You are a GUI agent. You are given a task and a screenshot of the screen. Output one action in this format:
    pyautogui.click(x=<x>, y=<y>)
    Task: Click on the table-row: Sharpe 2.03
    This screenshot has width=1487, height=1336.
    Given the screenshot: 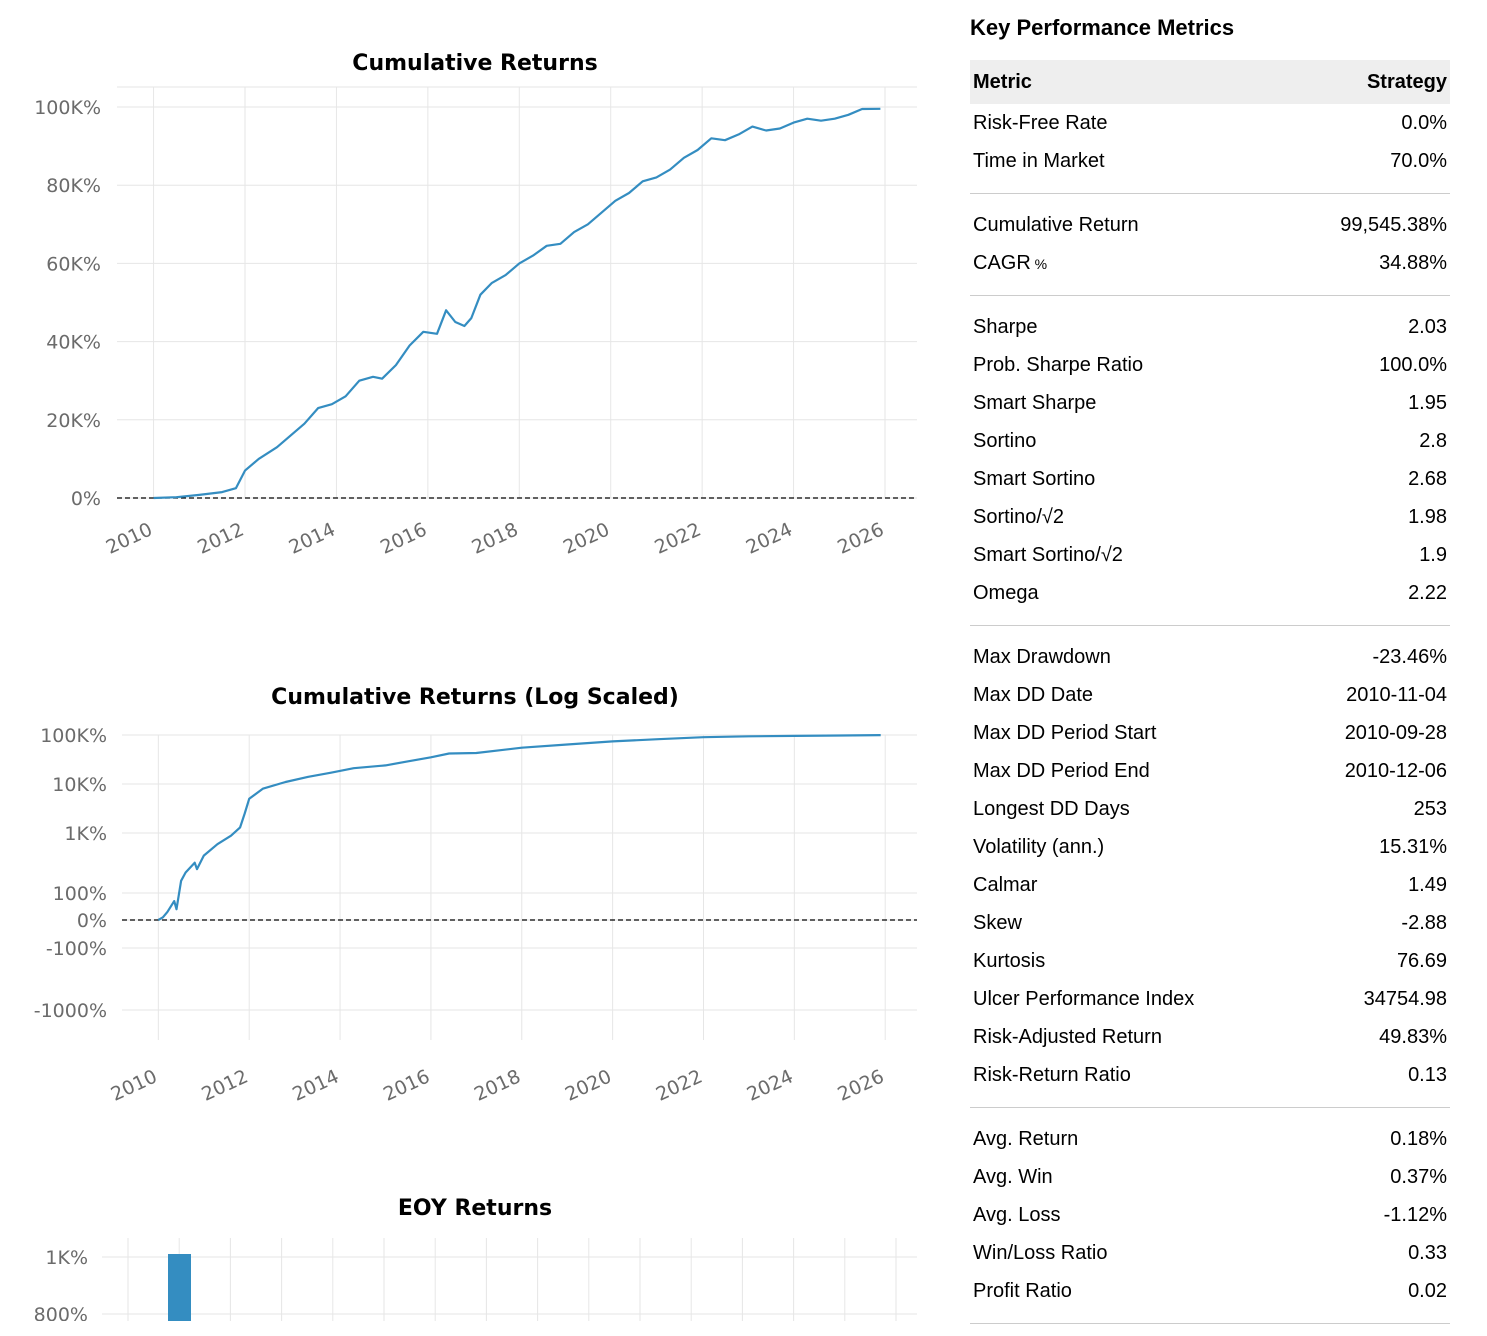 What is the action you would take?
    pyautogui.click(x=1210, y=327)
    